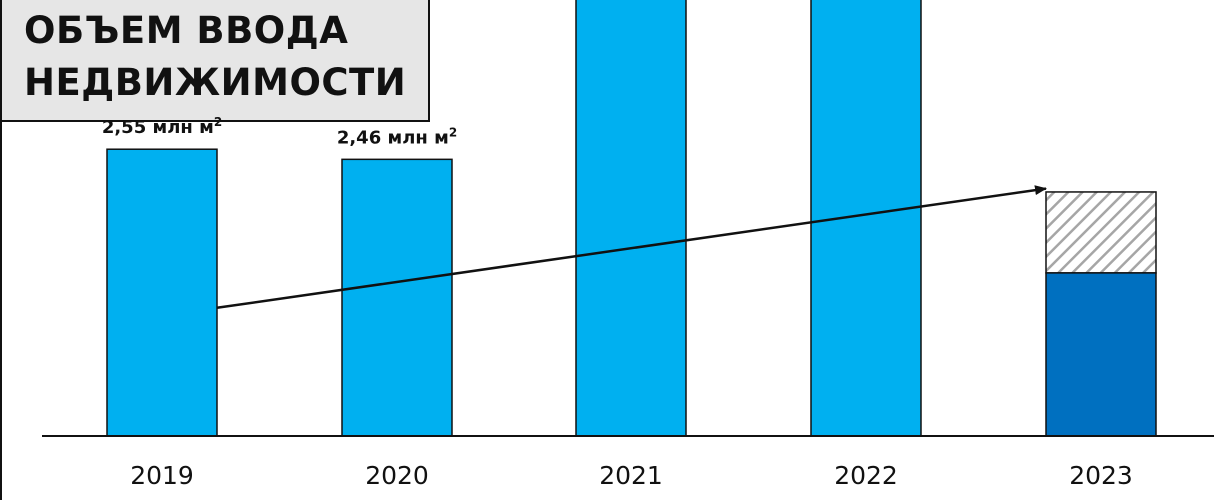  I want to click on x-tick-label-2021: 2021, so click(631, 475).